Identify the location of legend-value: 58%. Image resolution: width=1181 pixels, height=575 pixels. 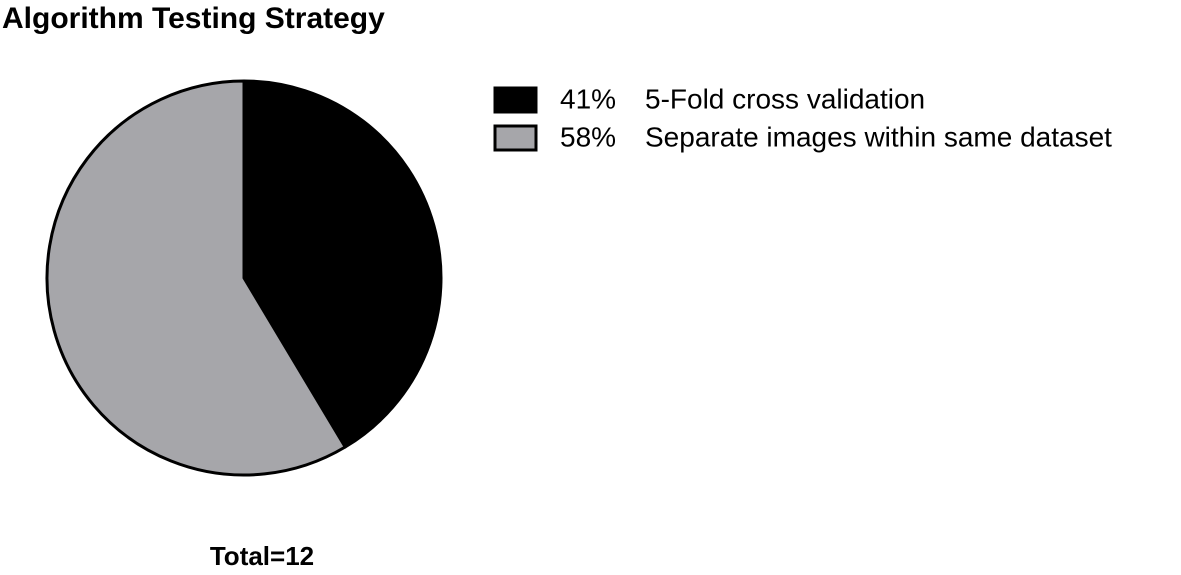
(588, 136).